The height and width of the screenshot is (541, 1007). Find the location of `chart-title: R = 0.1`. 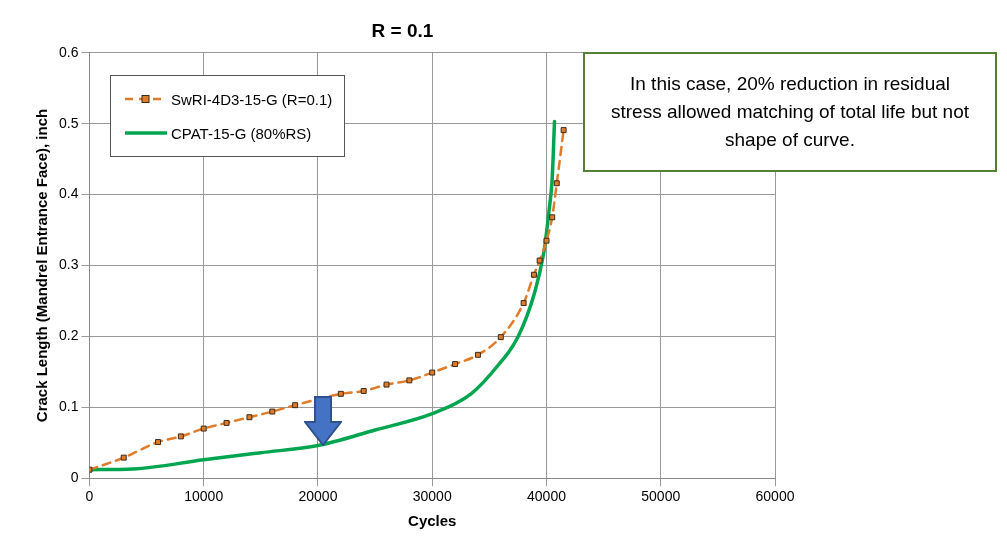

chart-title: R = 0.1 is located at coordinates (402, 30).